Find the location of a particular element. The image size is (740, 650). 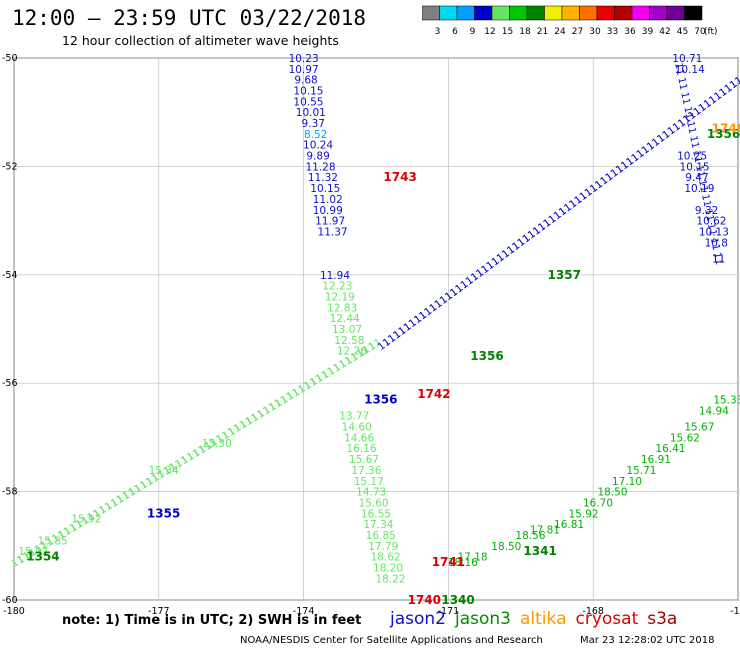

wave-height-label: 14.60 is located at coordinates (357, 428).